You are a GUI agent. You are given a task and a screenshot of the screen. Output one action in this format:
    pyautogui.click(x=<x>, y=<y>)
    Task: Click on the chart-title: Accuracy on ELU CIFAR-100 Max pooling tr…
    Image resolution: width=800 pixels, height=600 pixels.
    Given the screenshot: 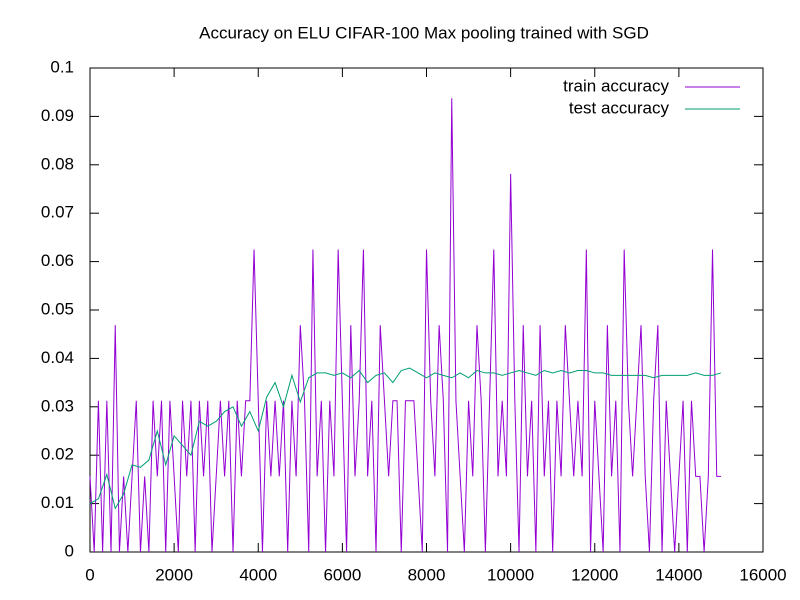 What is the action you would take?
    pyautogui.click(x=424, y=32)
    